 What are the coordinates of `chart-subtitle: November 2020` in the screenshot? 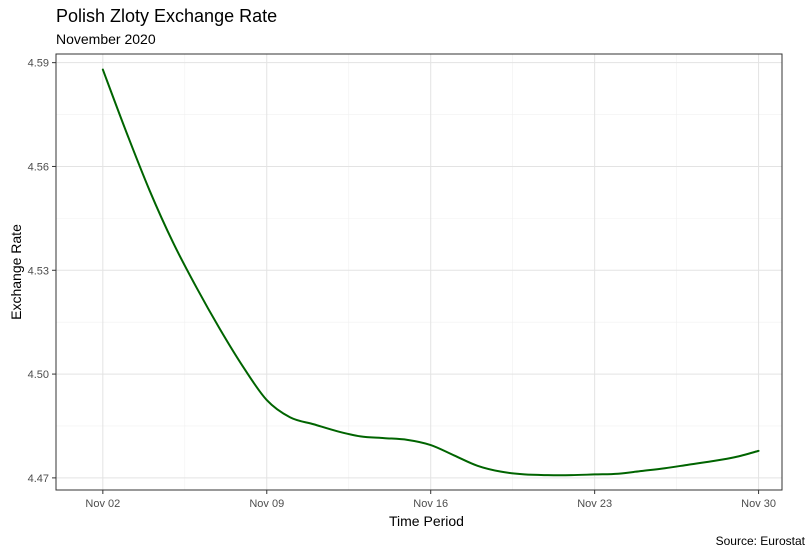 It's located at (106, 39).